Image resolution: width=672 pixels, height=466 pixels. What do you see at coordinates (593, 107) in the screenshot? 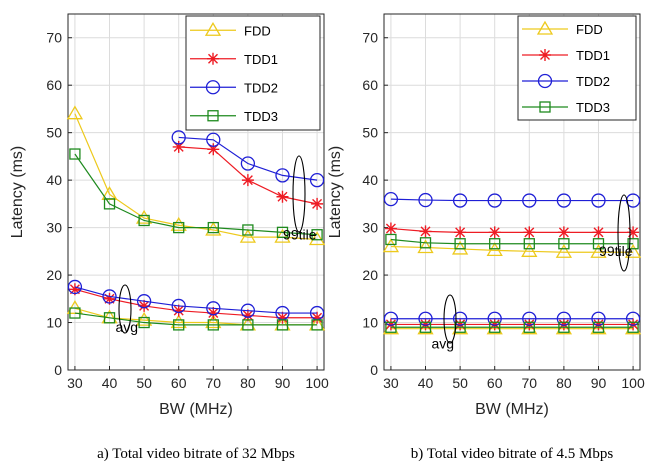
I see `legend-label: TDD3` at bounding box center [593, 107].